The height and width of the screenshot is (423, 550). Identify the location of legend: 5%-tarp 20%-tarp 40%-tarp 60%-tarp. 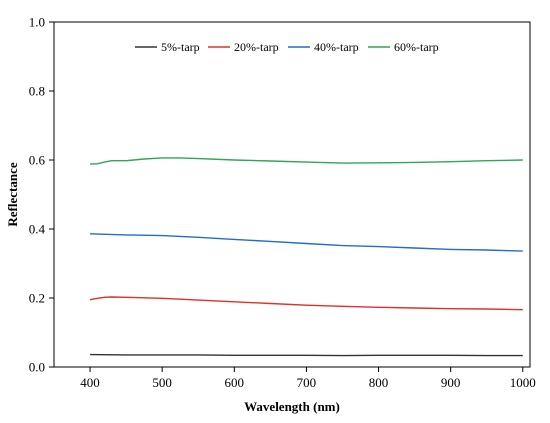
(287, 47).